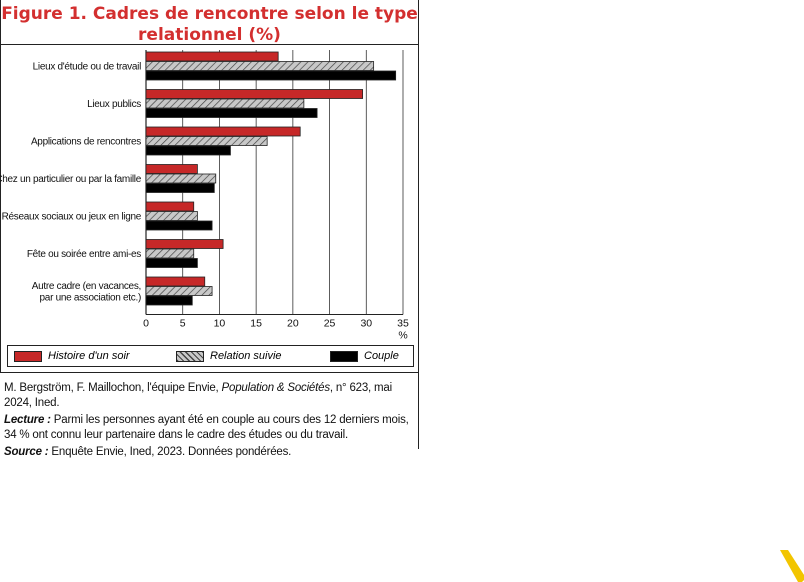  Describe the element at coordinates (72, 217) in the screenshot. I see `category-label: Réseaux sociaux ou jeux en ligne` at that location.